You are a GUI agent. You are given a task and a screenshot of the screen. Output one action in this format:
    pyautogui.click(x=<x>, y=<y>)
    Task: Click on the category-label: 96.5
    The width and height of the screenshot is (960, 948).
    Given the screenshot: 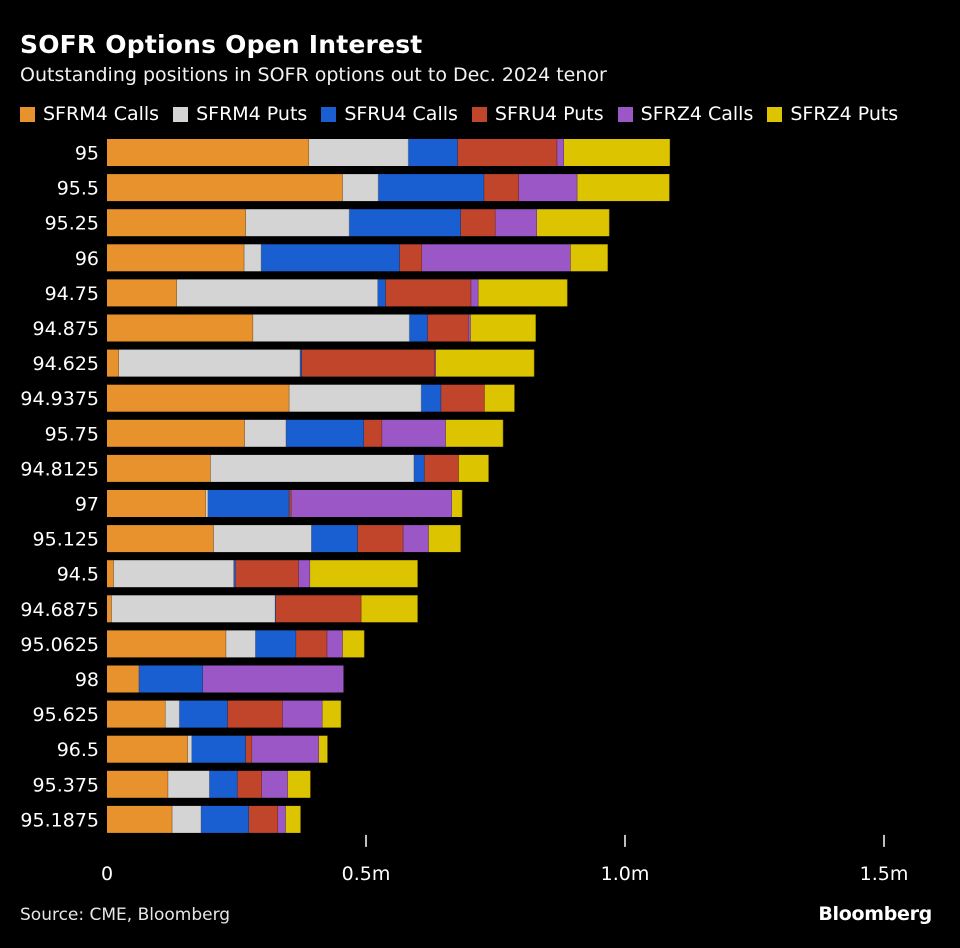 What is the action you would take?
    pyautogui.click(x=78, y=750)
    